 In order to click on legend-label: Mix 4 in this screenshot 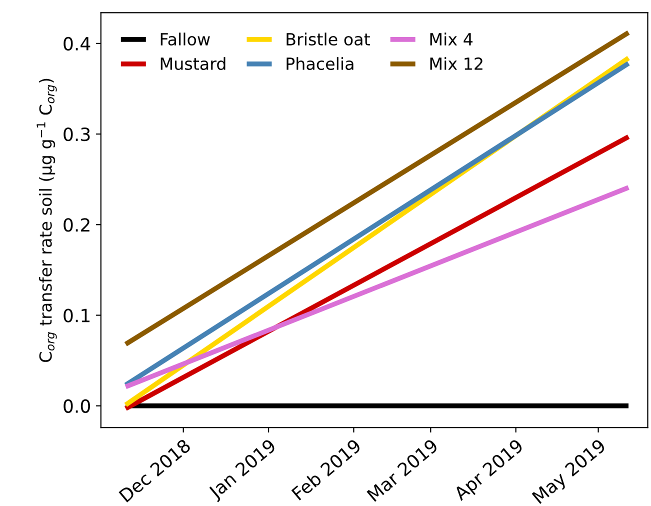, I will do `click(451, 39)`.